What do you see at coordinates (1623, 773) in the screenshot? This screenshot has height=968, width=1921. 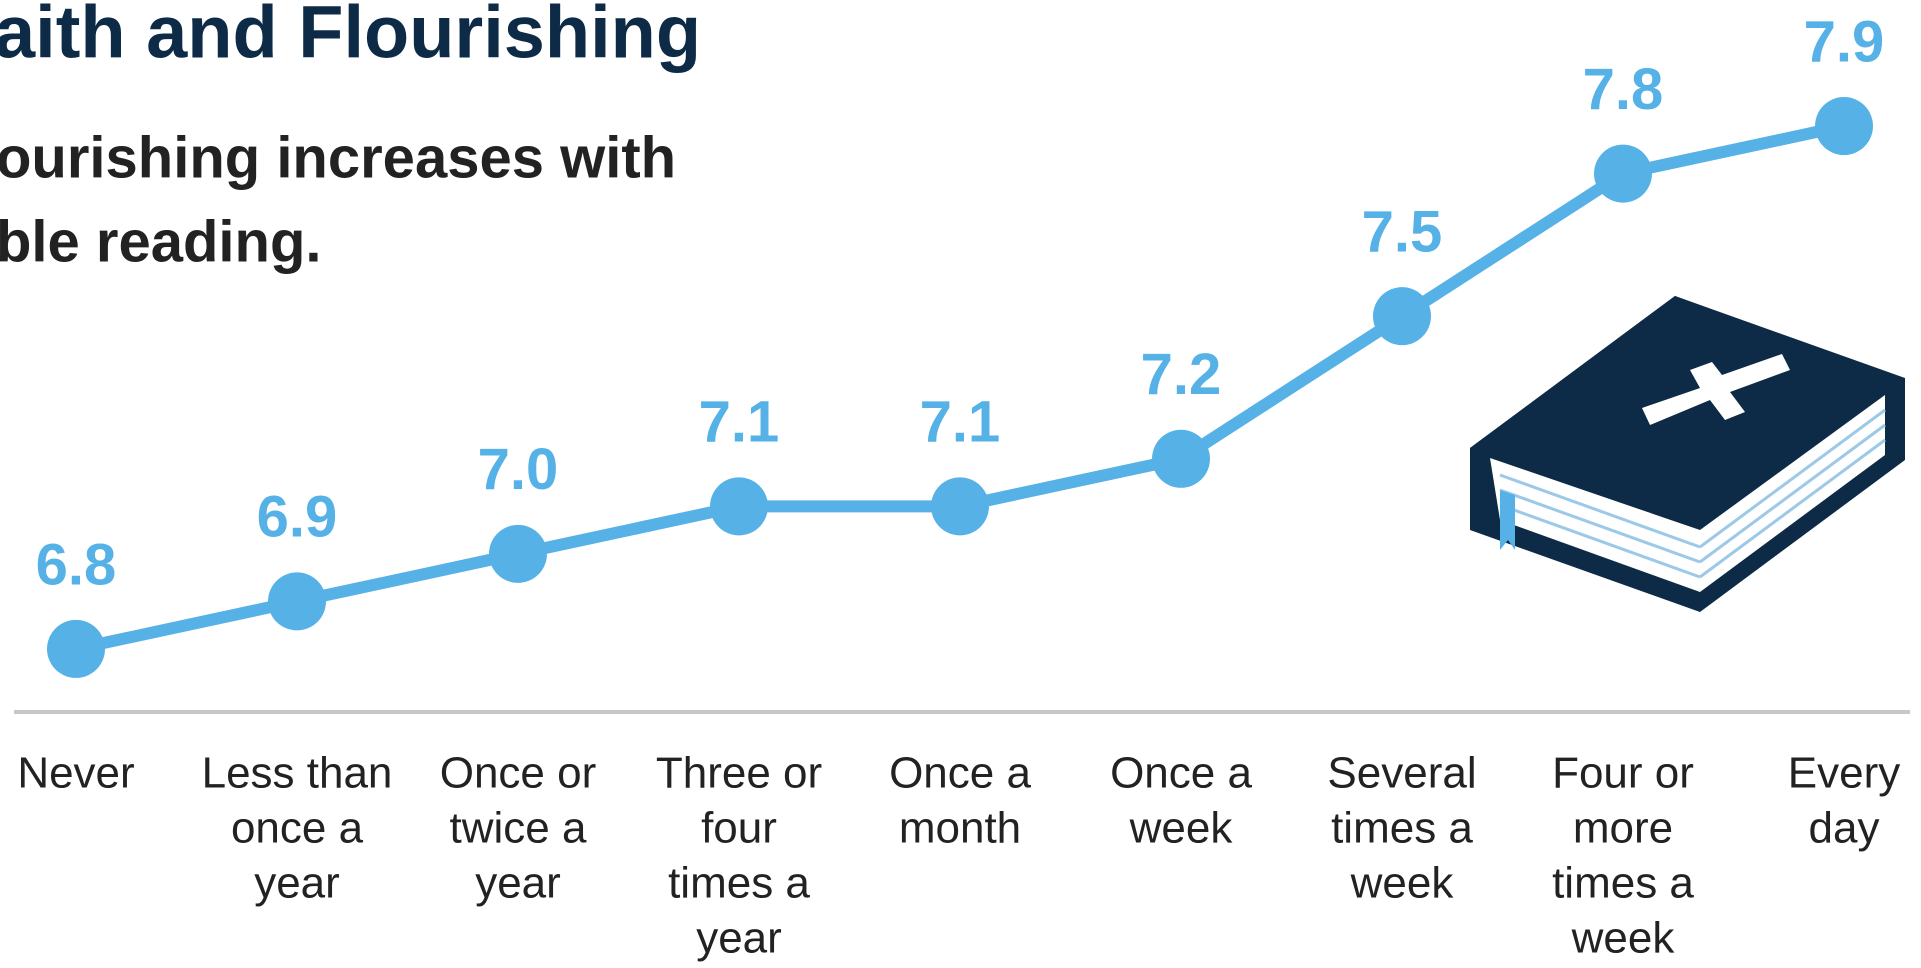 I see `x-tick-label: Four or` at bounding box center [1623, 773].